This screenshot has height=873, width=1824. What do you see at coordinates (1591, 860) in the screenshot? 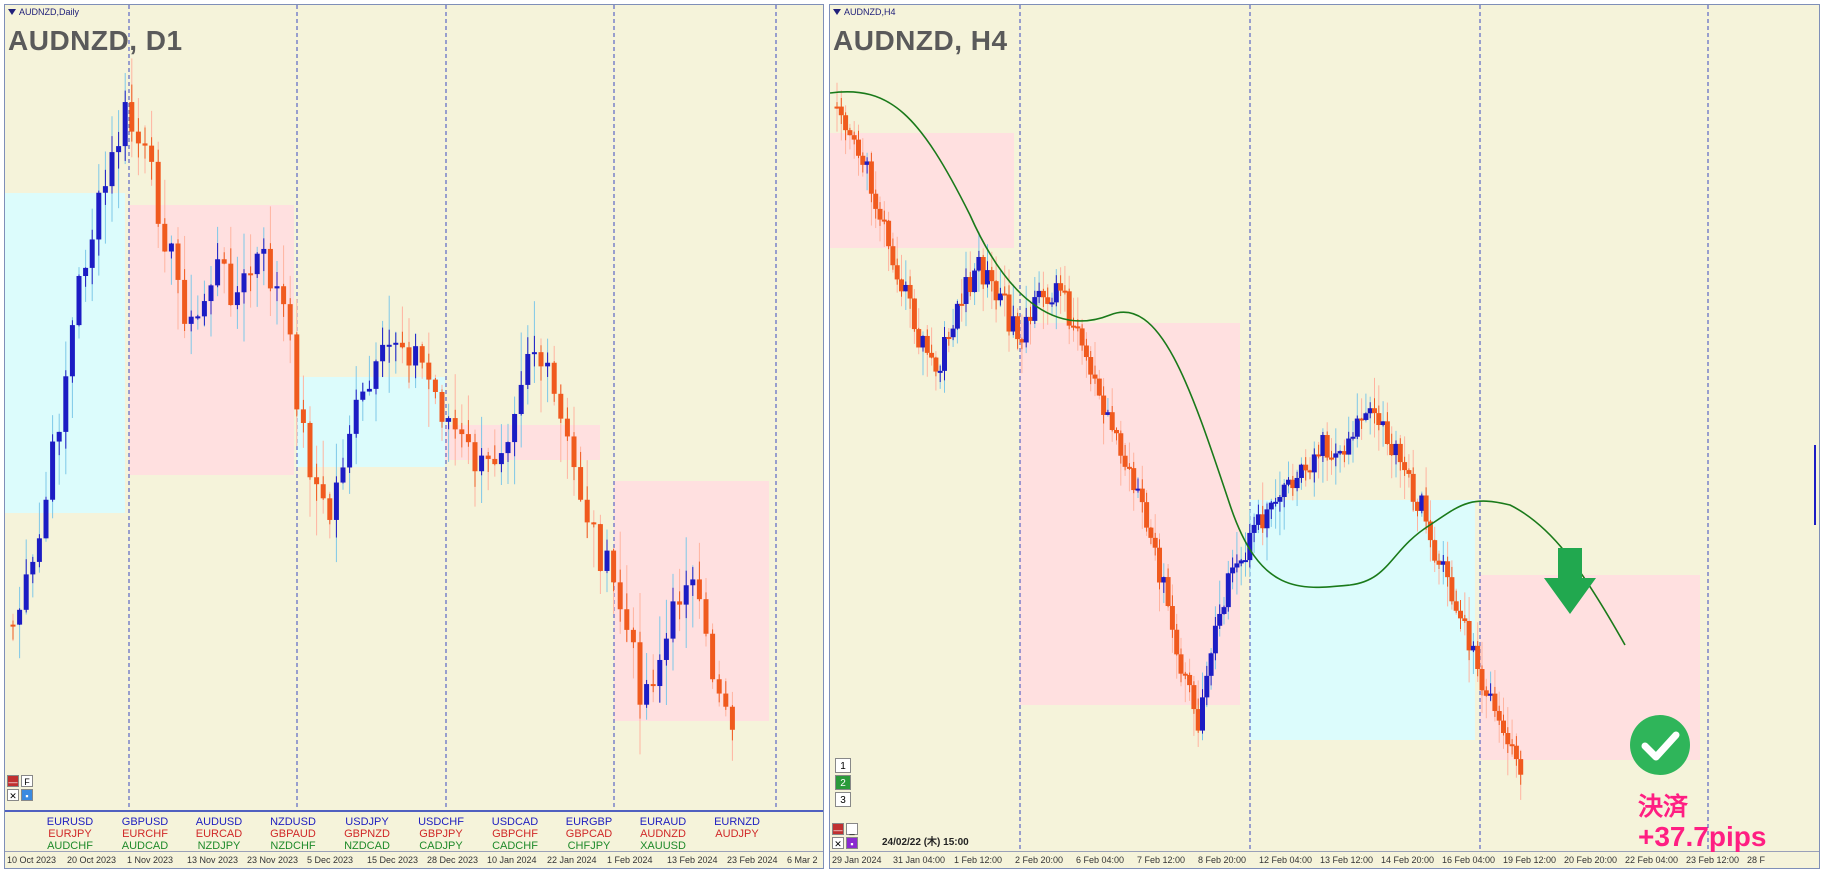
I see `time-axis-label: 20 Feb 20:00` at bounding box center [1591, 860].